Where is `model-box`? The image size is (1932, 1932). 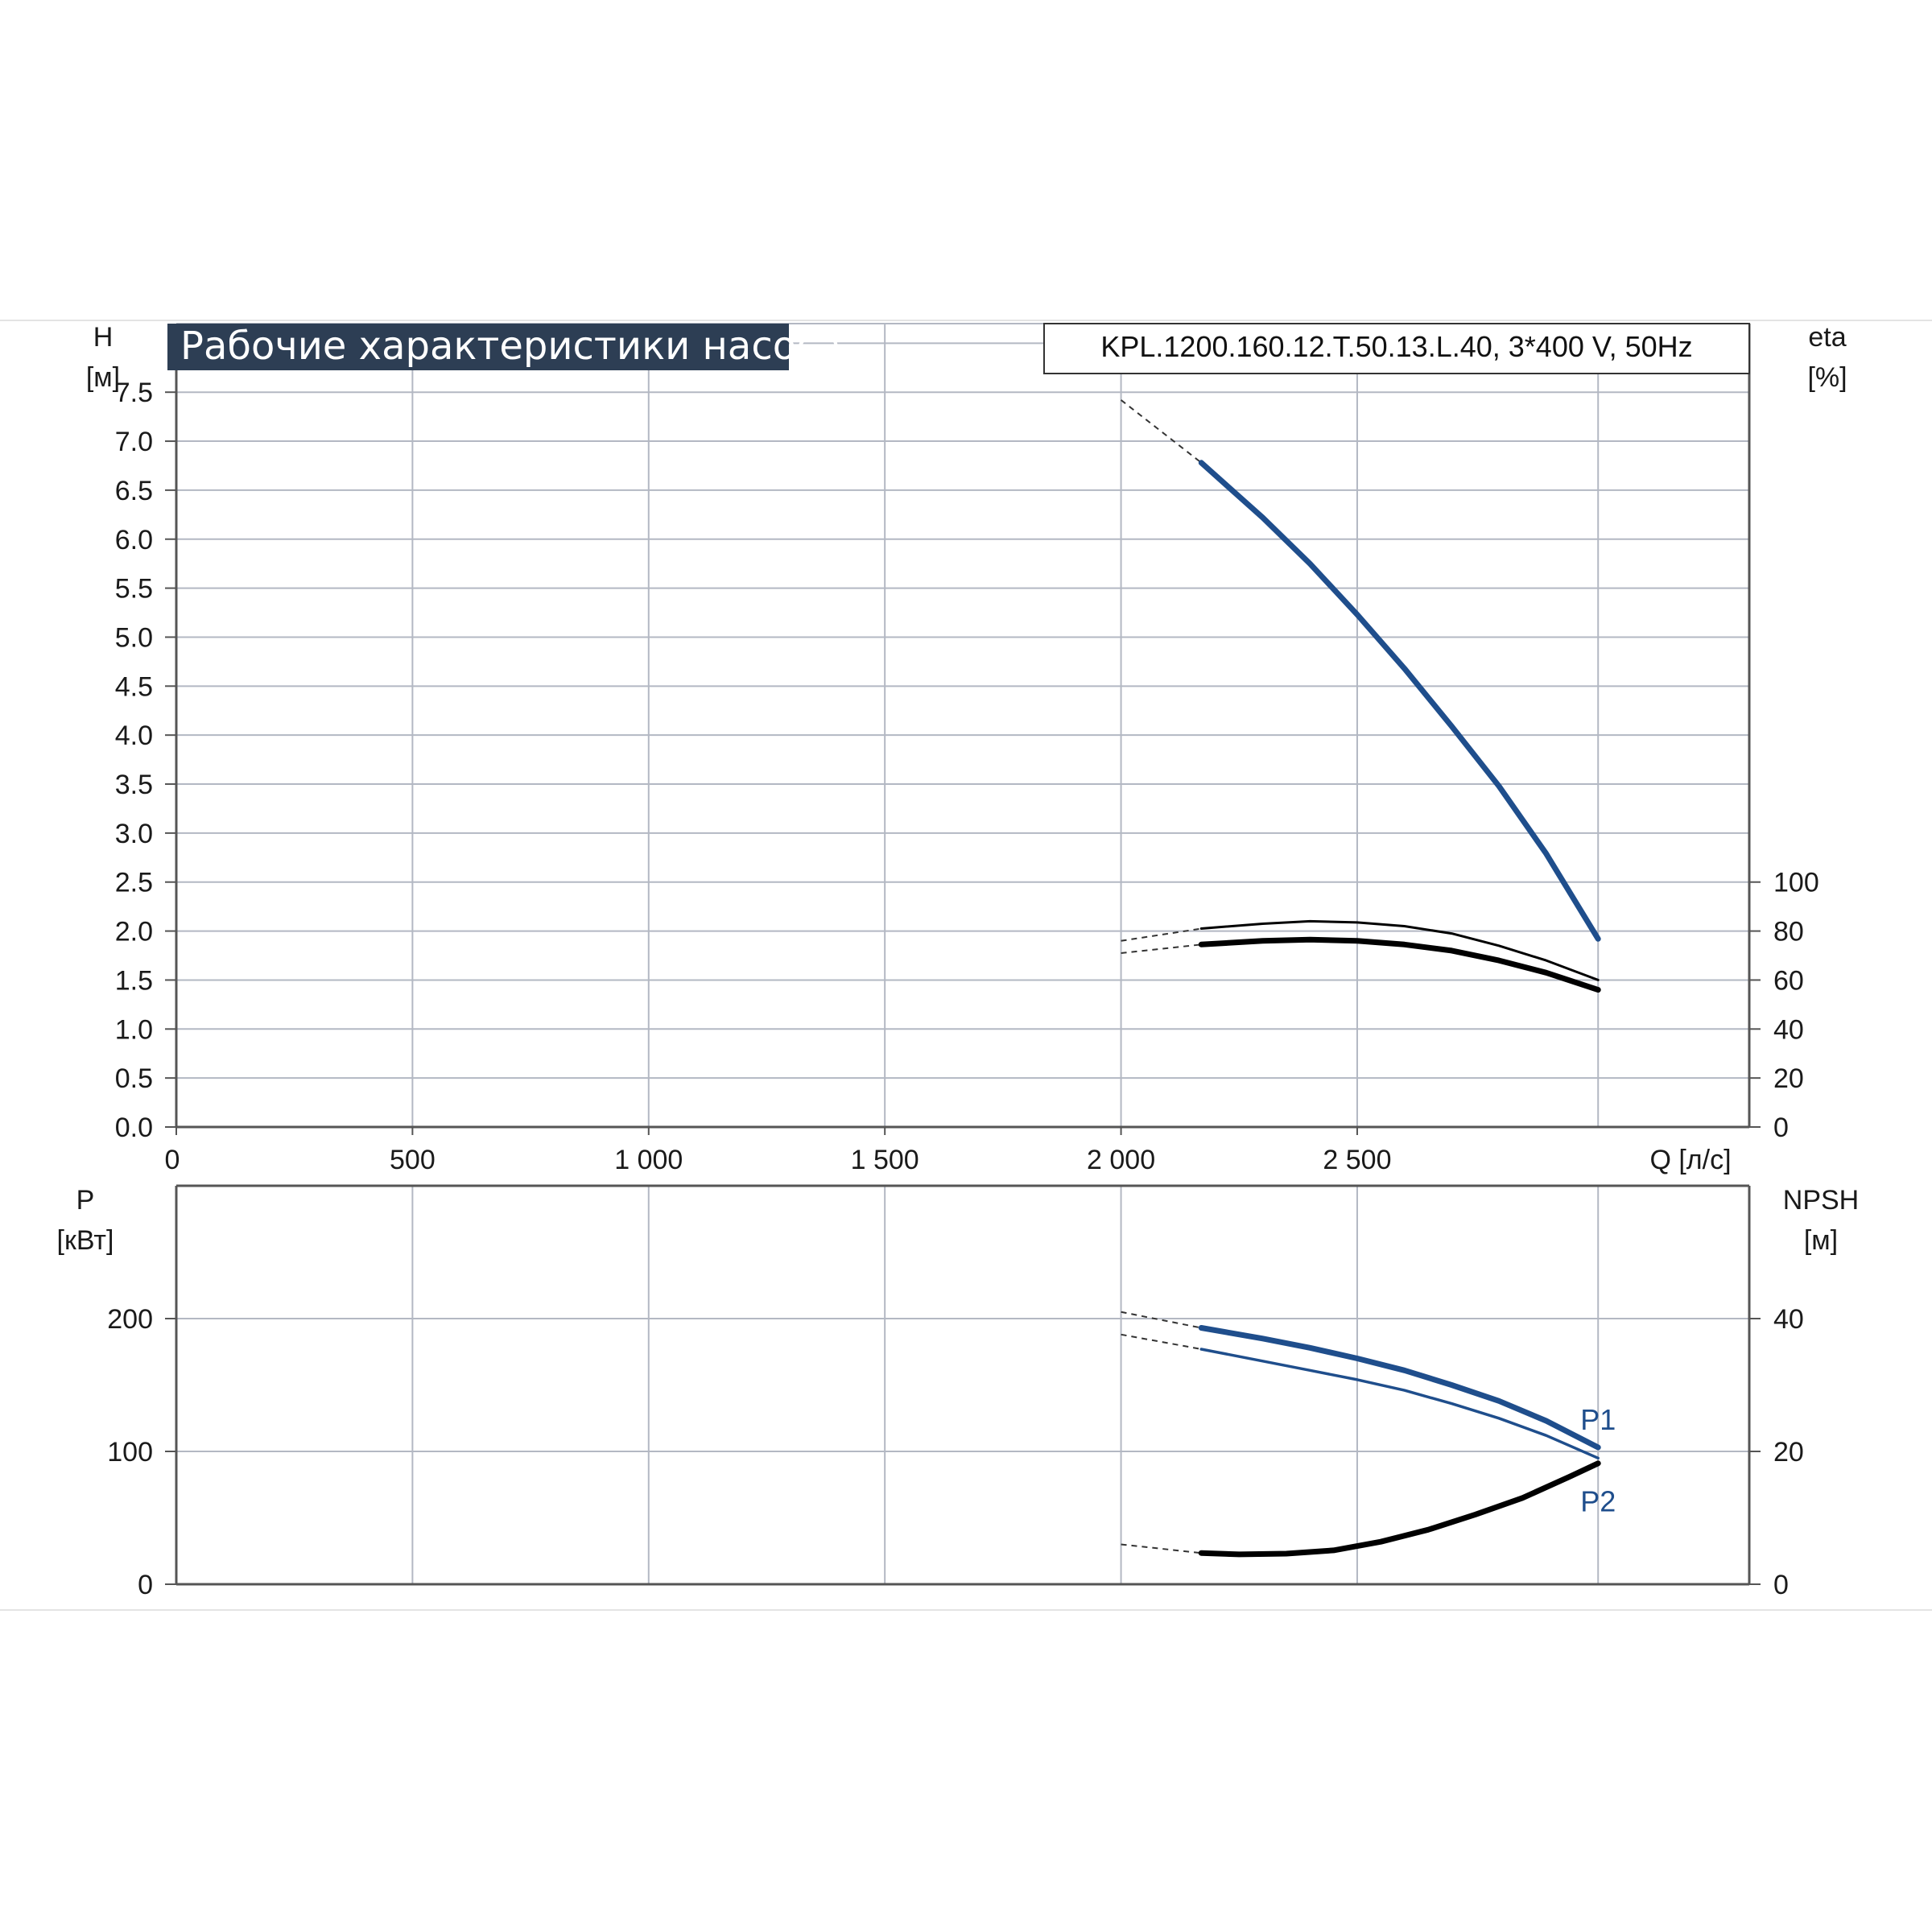 model-box is located at coordinates (1396, 348).